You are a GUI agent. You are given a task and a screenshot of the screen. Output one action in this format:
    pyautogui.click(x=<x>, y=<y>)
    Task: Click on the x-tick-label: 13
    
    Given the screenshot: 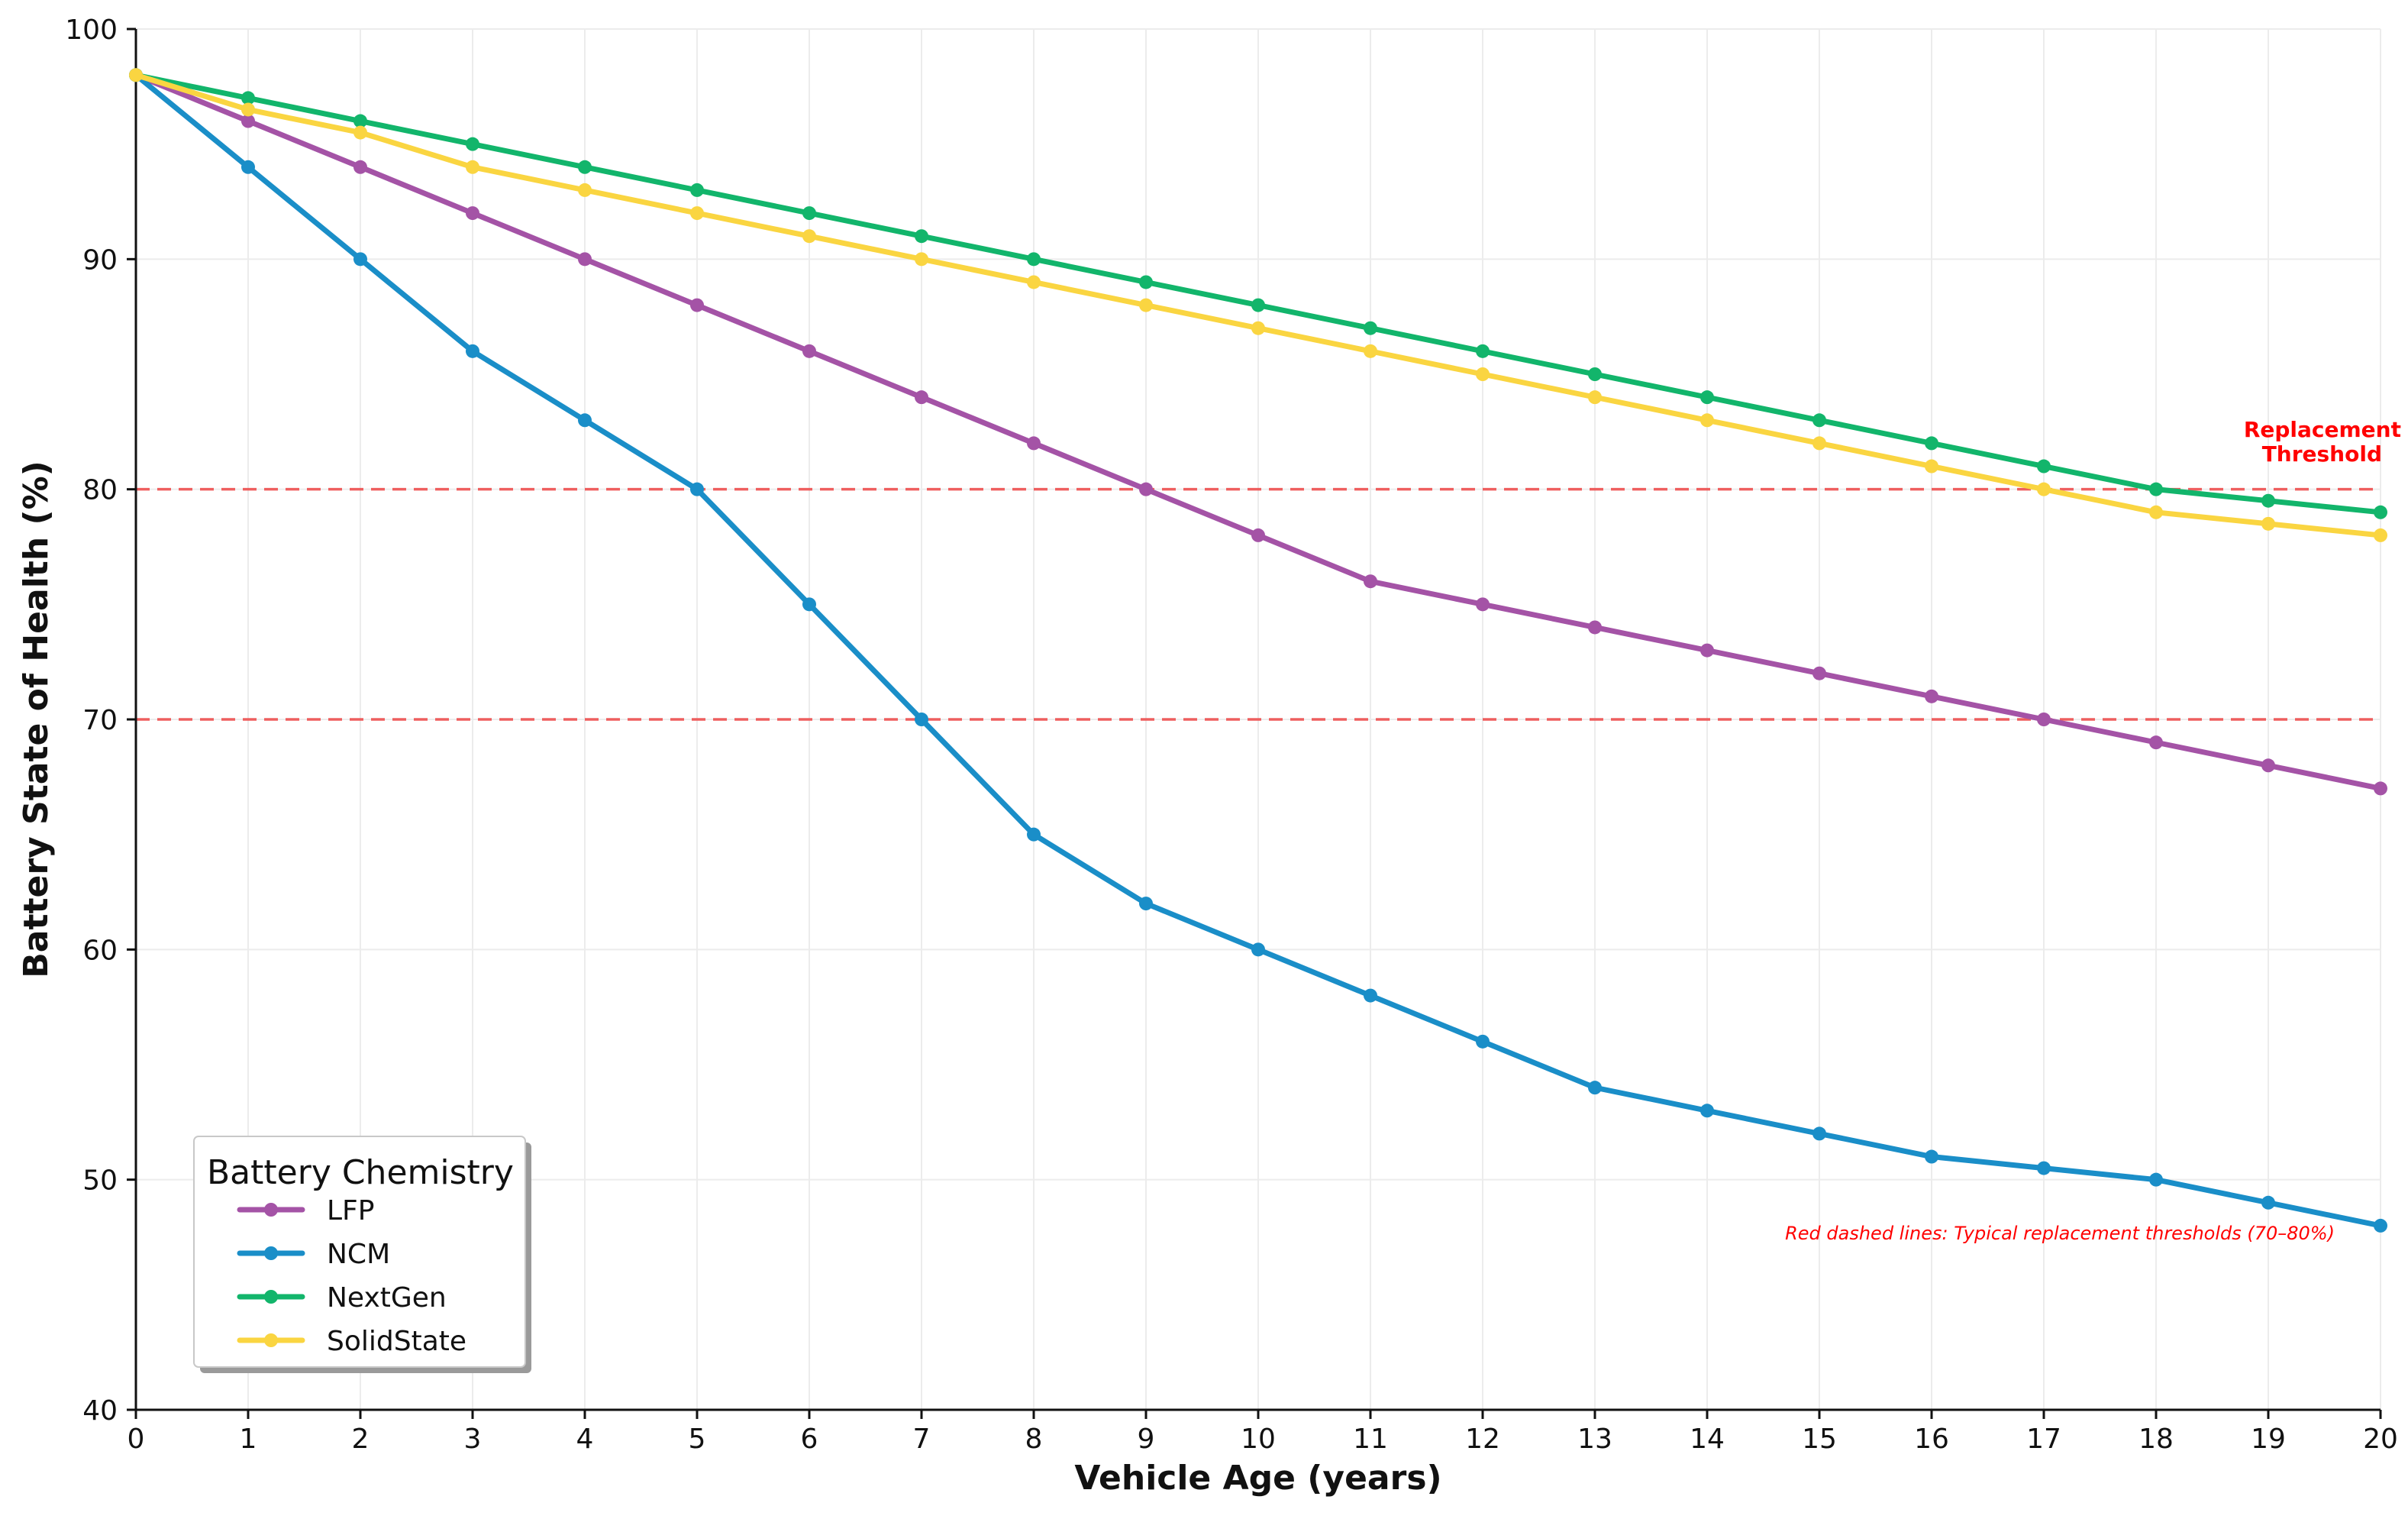 What is the action you would take?
    pyautogui.click(x=1594, y=1439)
    